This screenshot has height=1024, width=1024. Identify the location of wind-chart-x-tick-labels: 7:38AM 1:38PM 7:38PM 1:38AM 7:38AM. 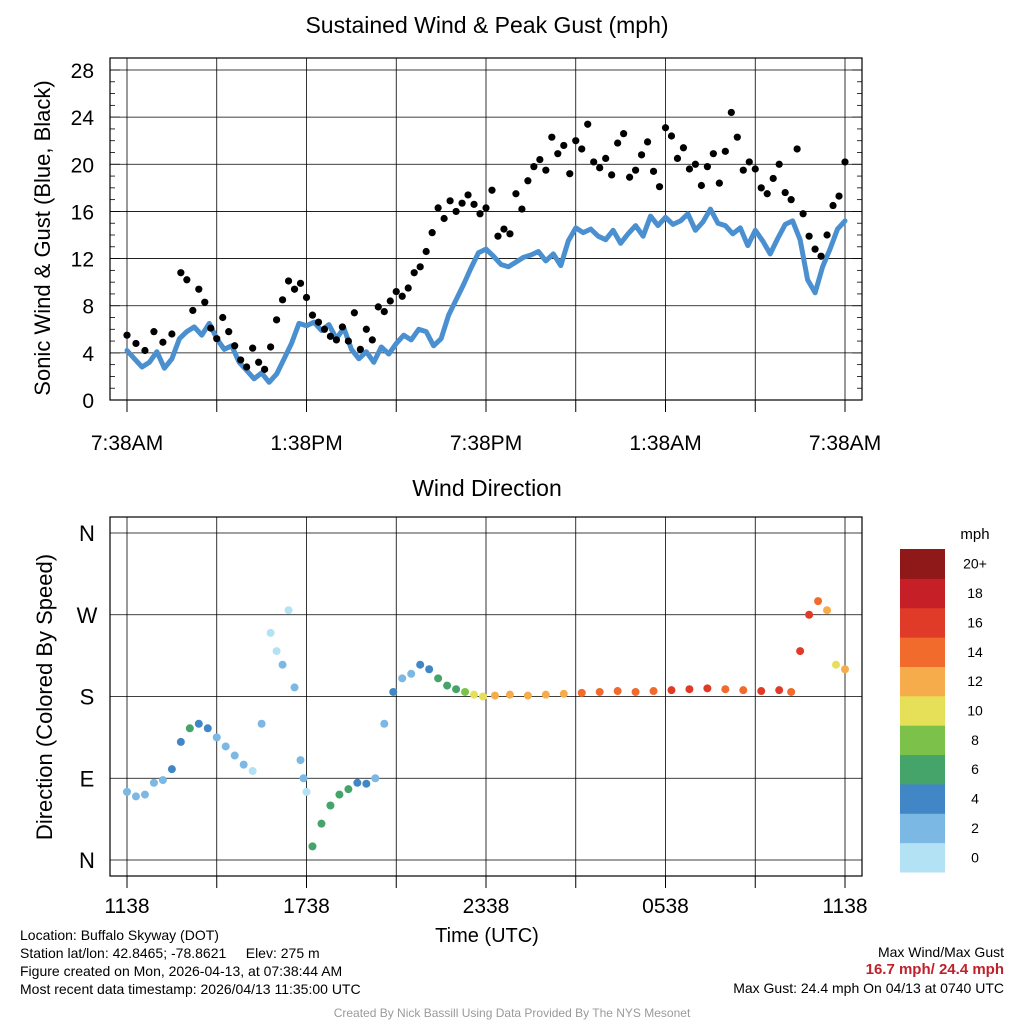
(486, 443).